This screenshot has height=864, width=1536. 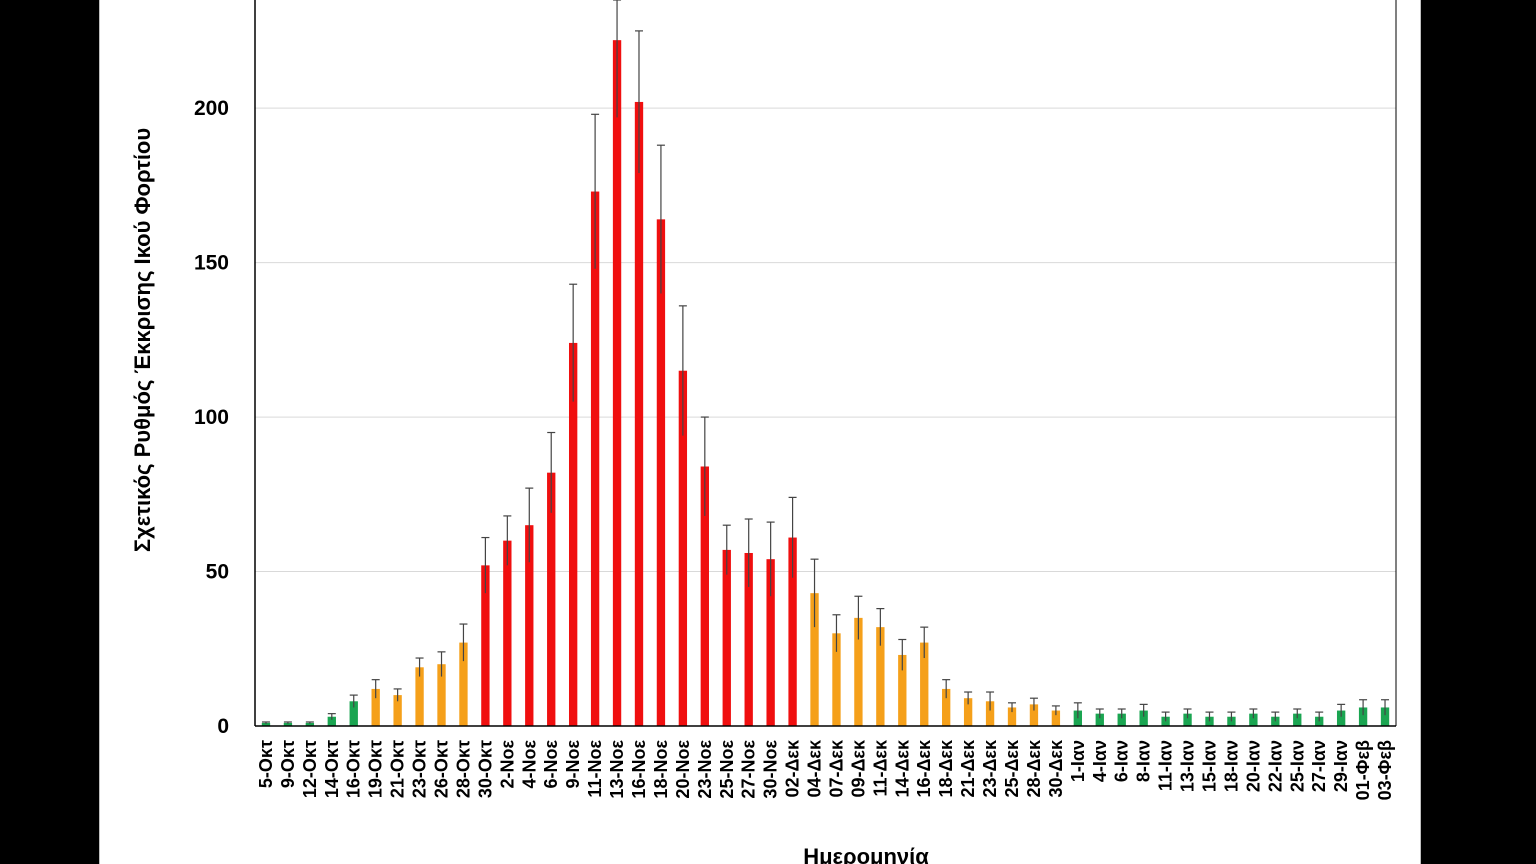 What do you see at coordinates (880, 768) in the screenshot?
I see `x-tick-label: 11-Δεκ` at bounding box center [880, 768].